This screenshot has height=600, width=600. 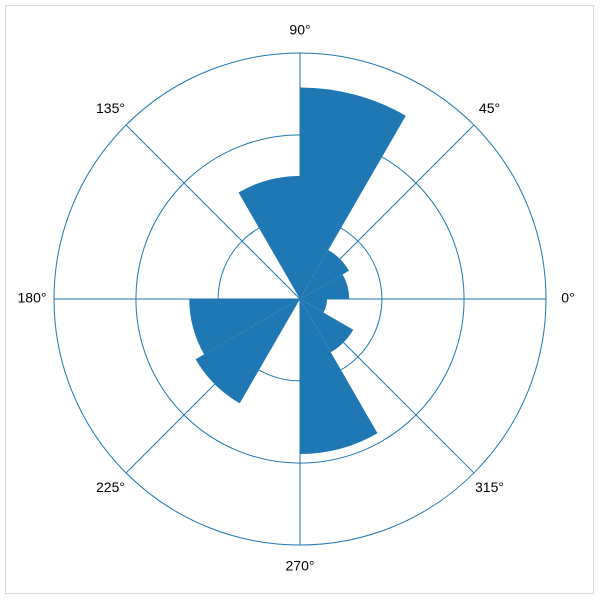 I want to click on angular-tick-label-225: 225°, so click(x=110, y=487).